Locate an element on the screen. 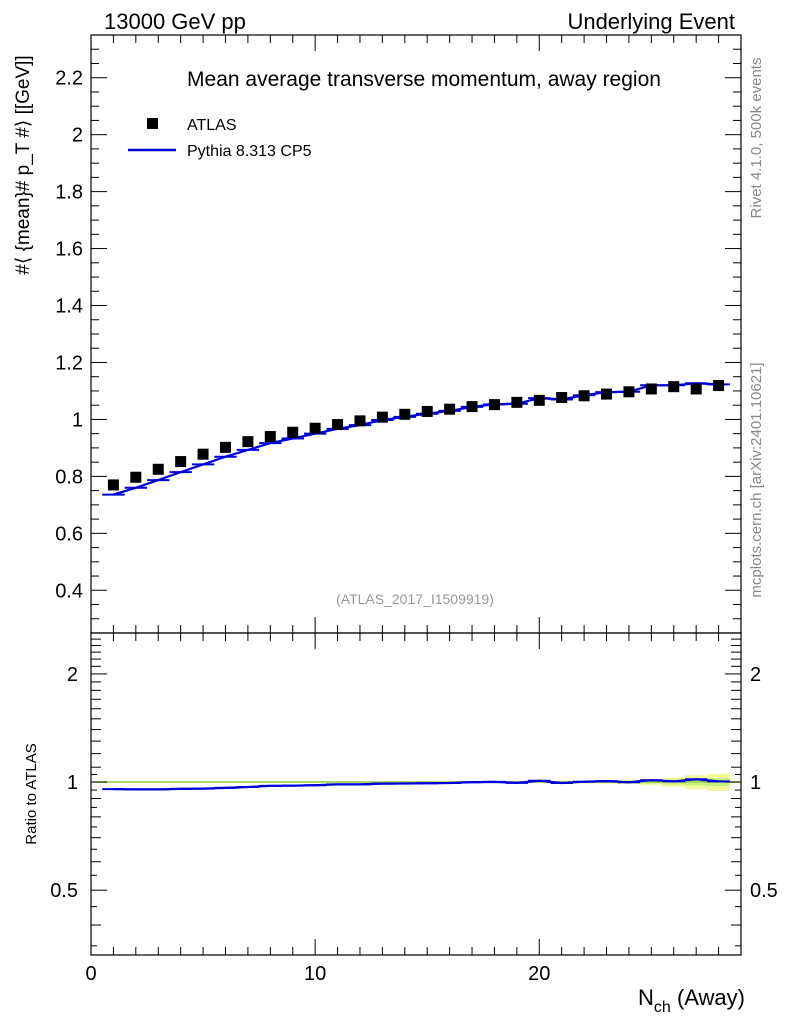  y-tick-label: 2.2 is located at coordinates (69, 79).